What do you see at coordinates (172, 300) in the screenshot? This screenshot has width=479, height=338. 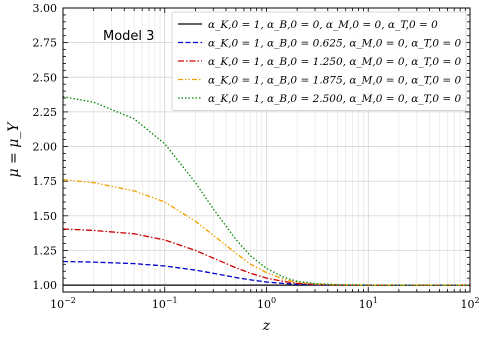 I see `x-tick-label-exponent: −1` at bounding box center [172, 300].